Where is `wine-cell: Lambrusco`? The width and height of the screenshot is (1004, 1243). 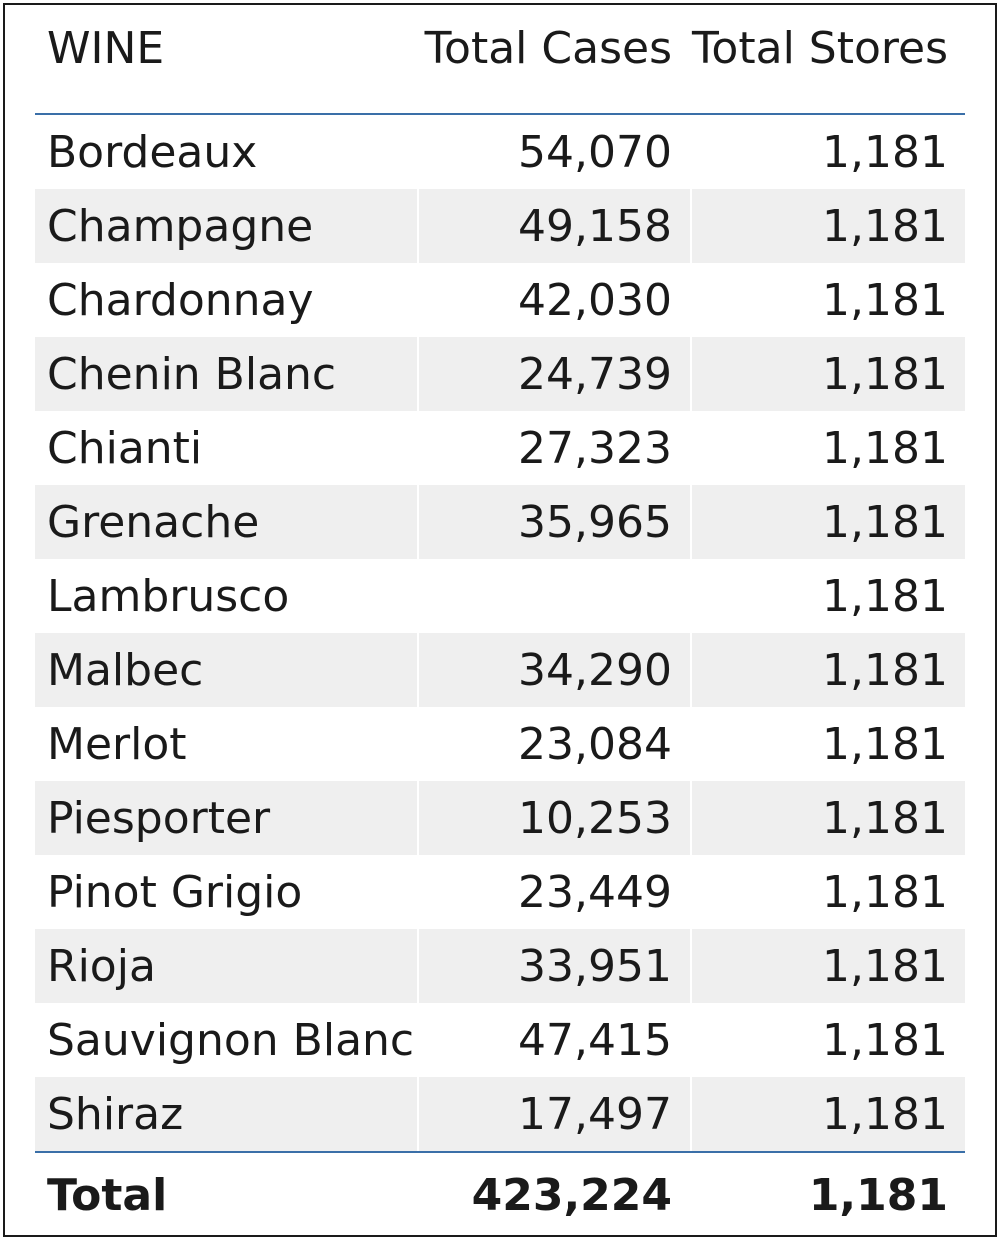
wine-cell: Lambrusco is located at coordinates (168, 596).